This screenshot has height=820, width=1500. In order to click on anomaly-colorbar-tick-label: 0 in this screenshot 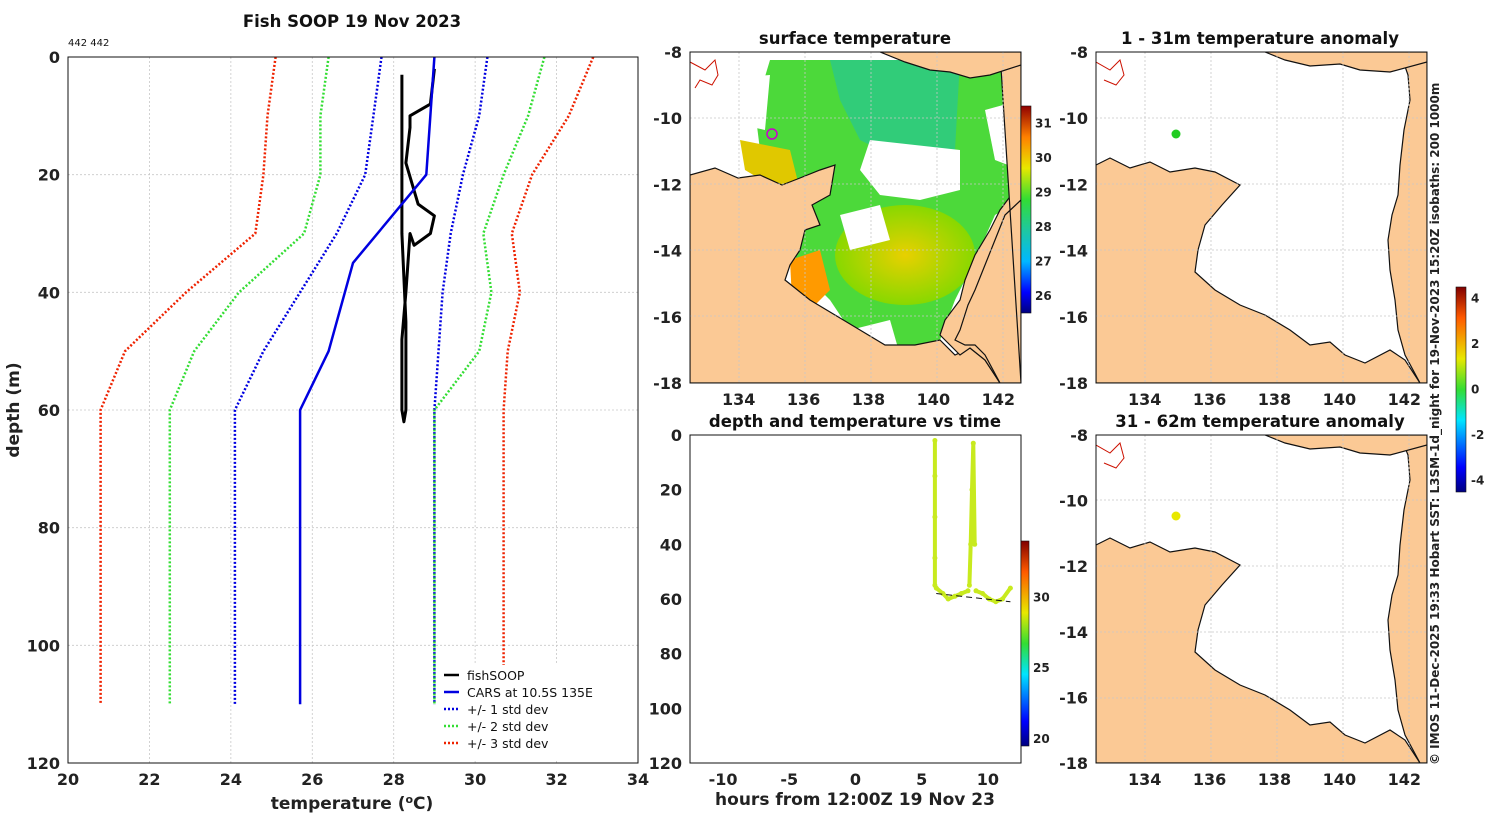, I will do `click(1475, 390)`.